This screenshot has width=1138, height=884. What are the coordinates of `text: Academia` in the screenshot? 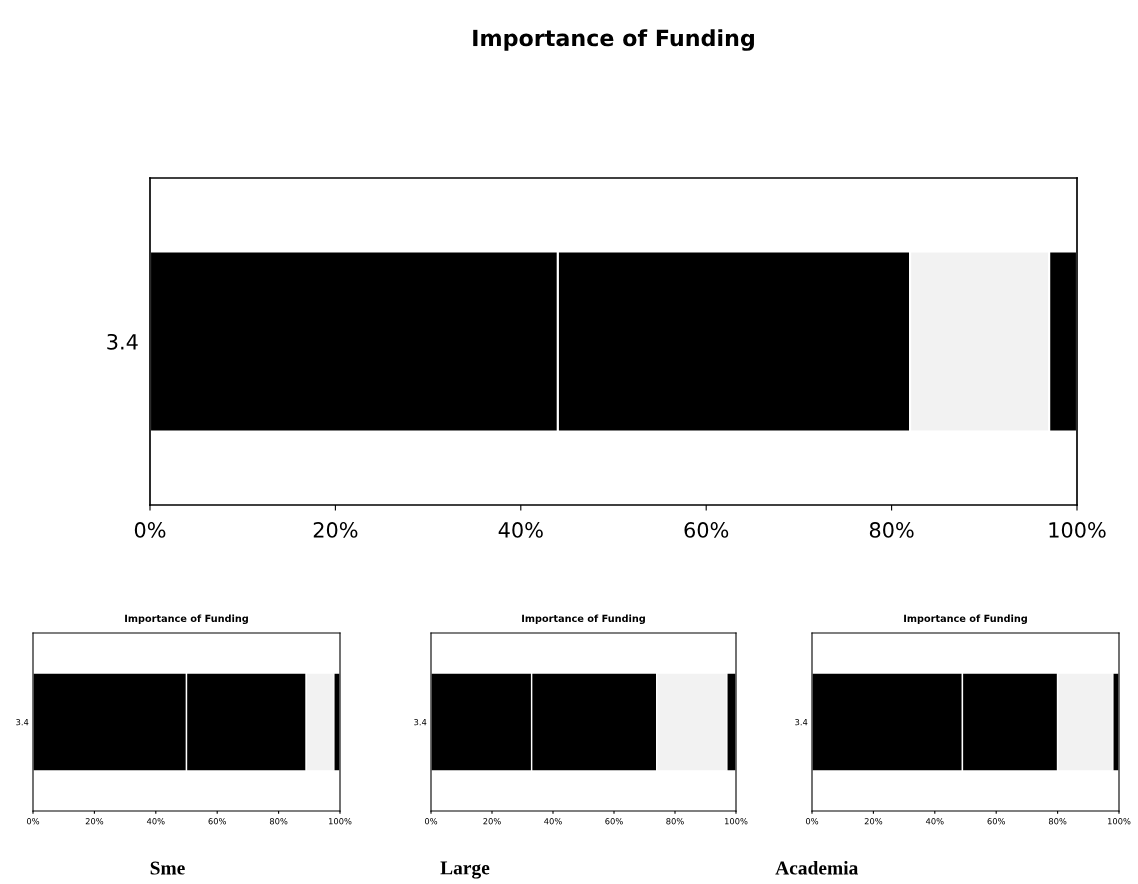 It's located at (817, 867).